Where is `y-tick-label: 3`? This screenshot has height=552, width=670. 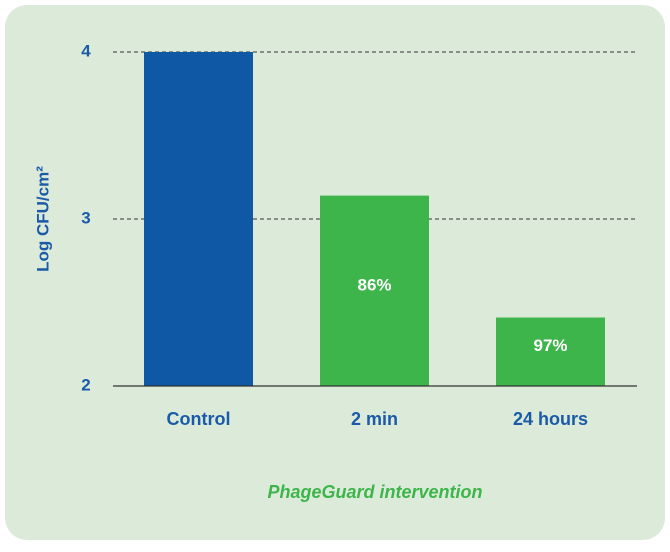
y-tick-label: 3 is located at coordinates (85, 217).